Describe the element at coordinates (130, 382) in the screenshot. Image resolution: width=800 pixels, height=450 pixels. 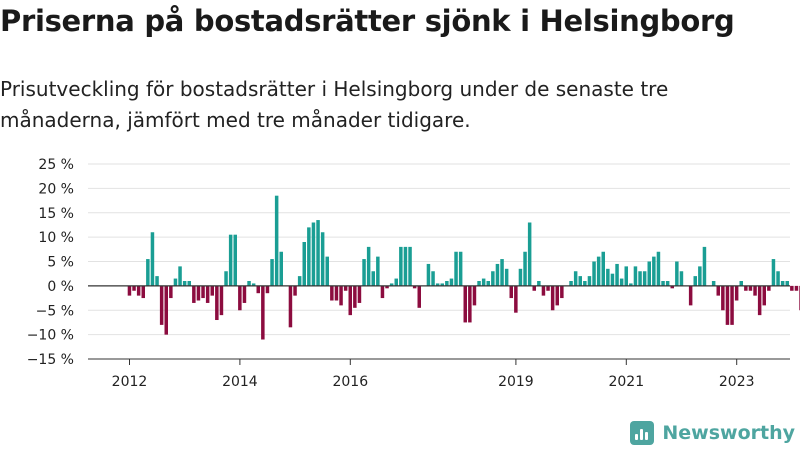
I see `x-tick-label: 2012` at that location.